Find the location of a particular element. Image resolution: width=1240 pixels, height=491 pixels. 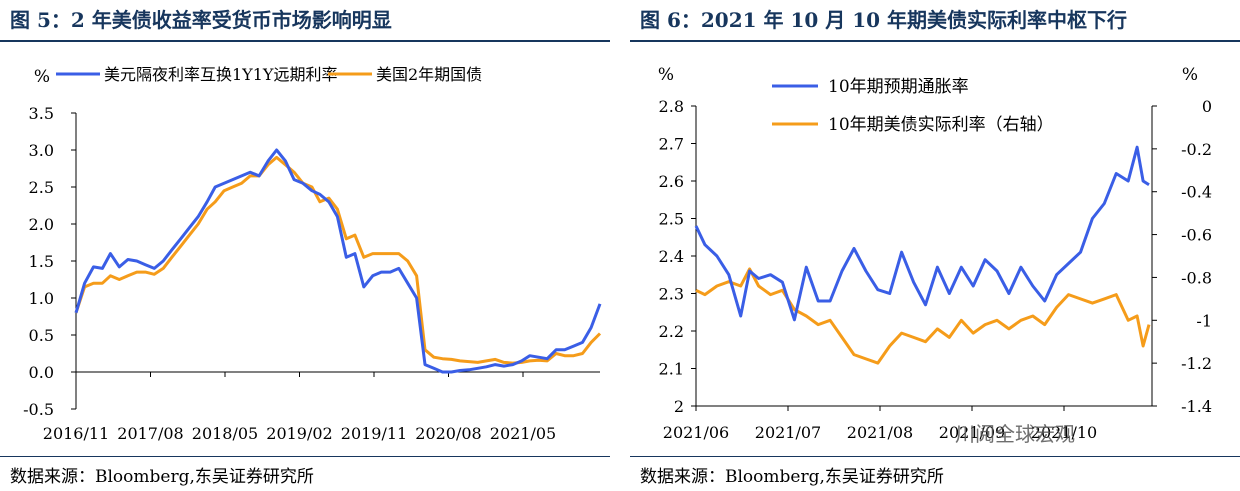

y-tick-label: 1.0 is located at coordinates (41, 298).